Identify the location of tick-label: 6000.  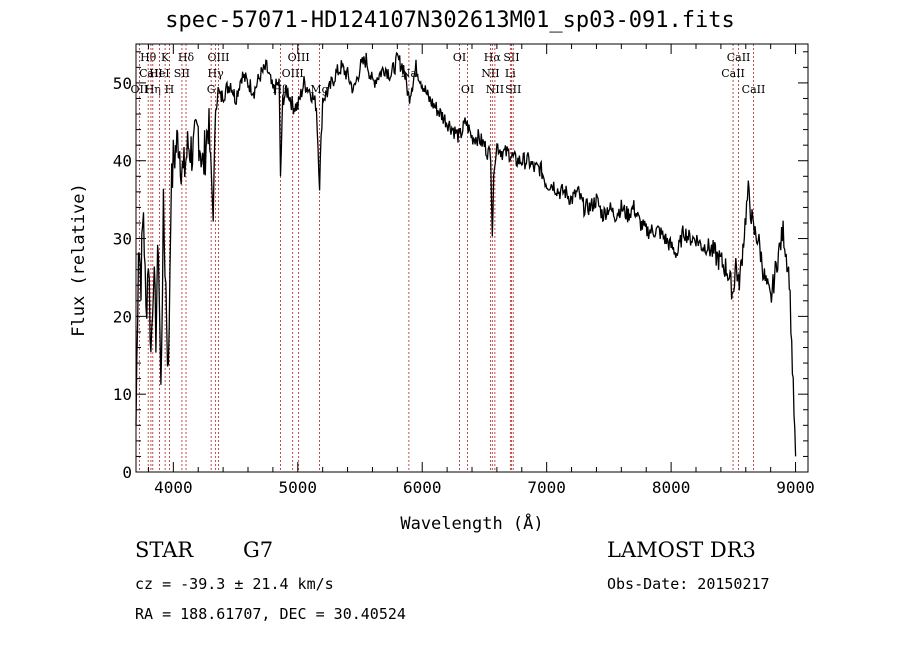
(422, 487).